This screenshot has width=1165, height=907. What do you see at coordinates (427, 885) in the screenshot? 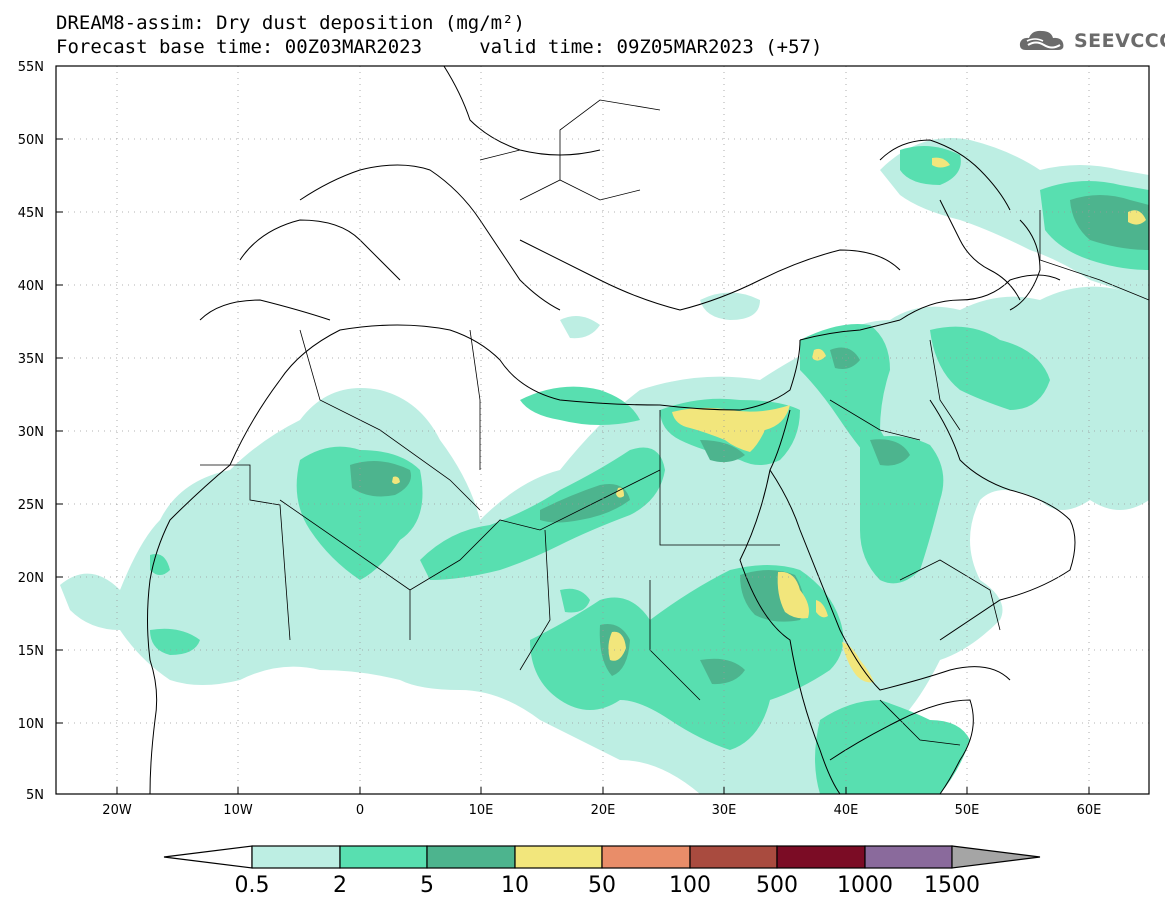
I see `colorbar-label: 5` at bounding box center [427, 885].